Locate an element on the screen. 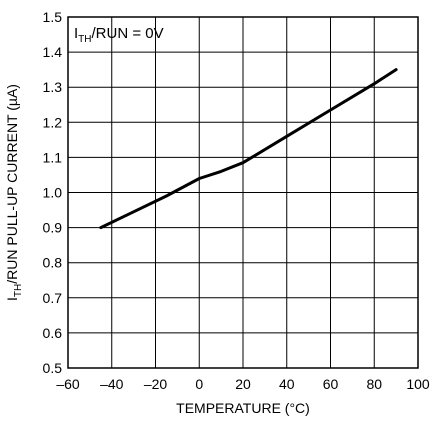 The height and width of the screenshot is (423, 441). y-tick-label: 0.5 is located at coordinates (53, 368).